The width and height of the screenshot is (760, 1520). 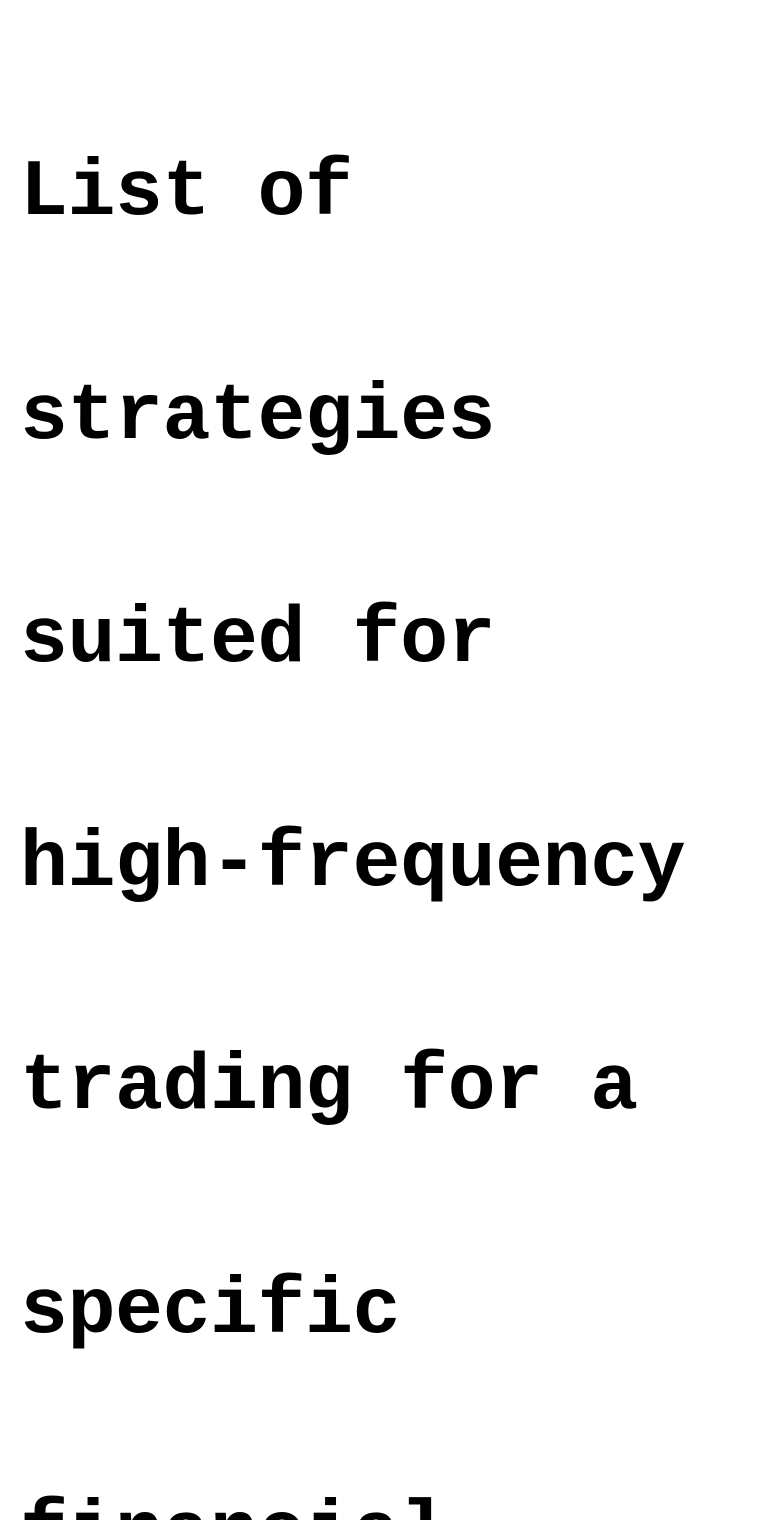 What do you see at coordinates (353, 864) in the screenshot?
I see `heading-line: high-frequency` at bounding box center [353, 864].